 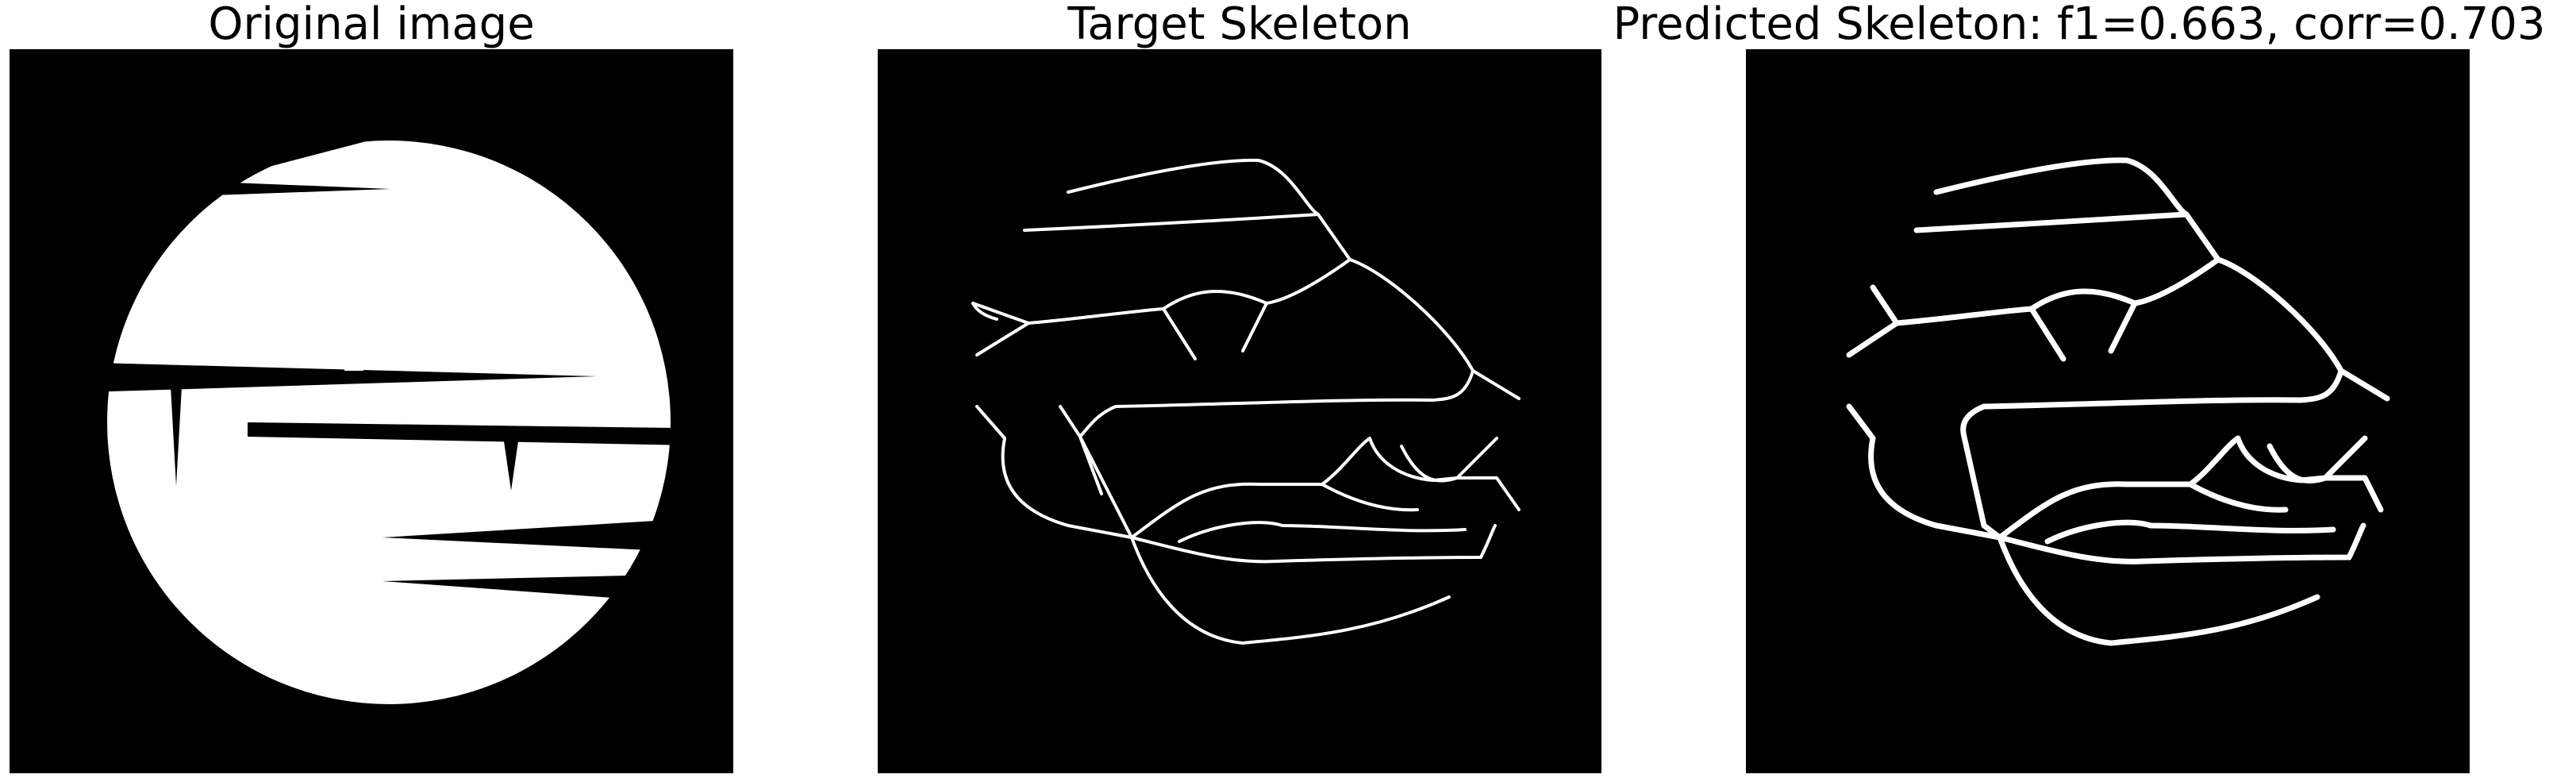 I want to click on original-image-title: Original image, so click(x=371, y=25).